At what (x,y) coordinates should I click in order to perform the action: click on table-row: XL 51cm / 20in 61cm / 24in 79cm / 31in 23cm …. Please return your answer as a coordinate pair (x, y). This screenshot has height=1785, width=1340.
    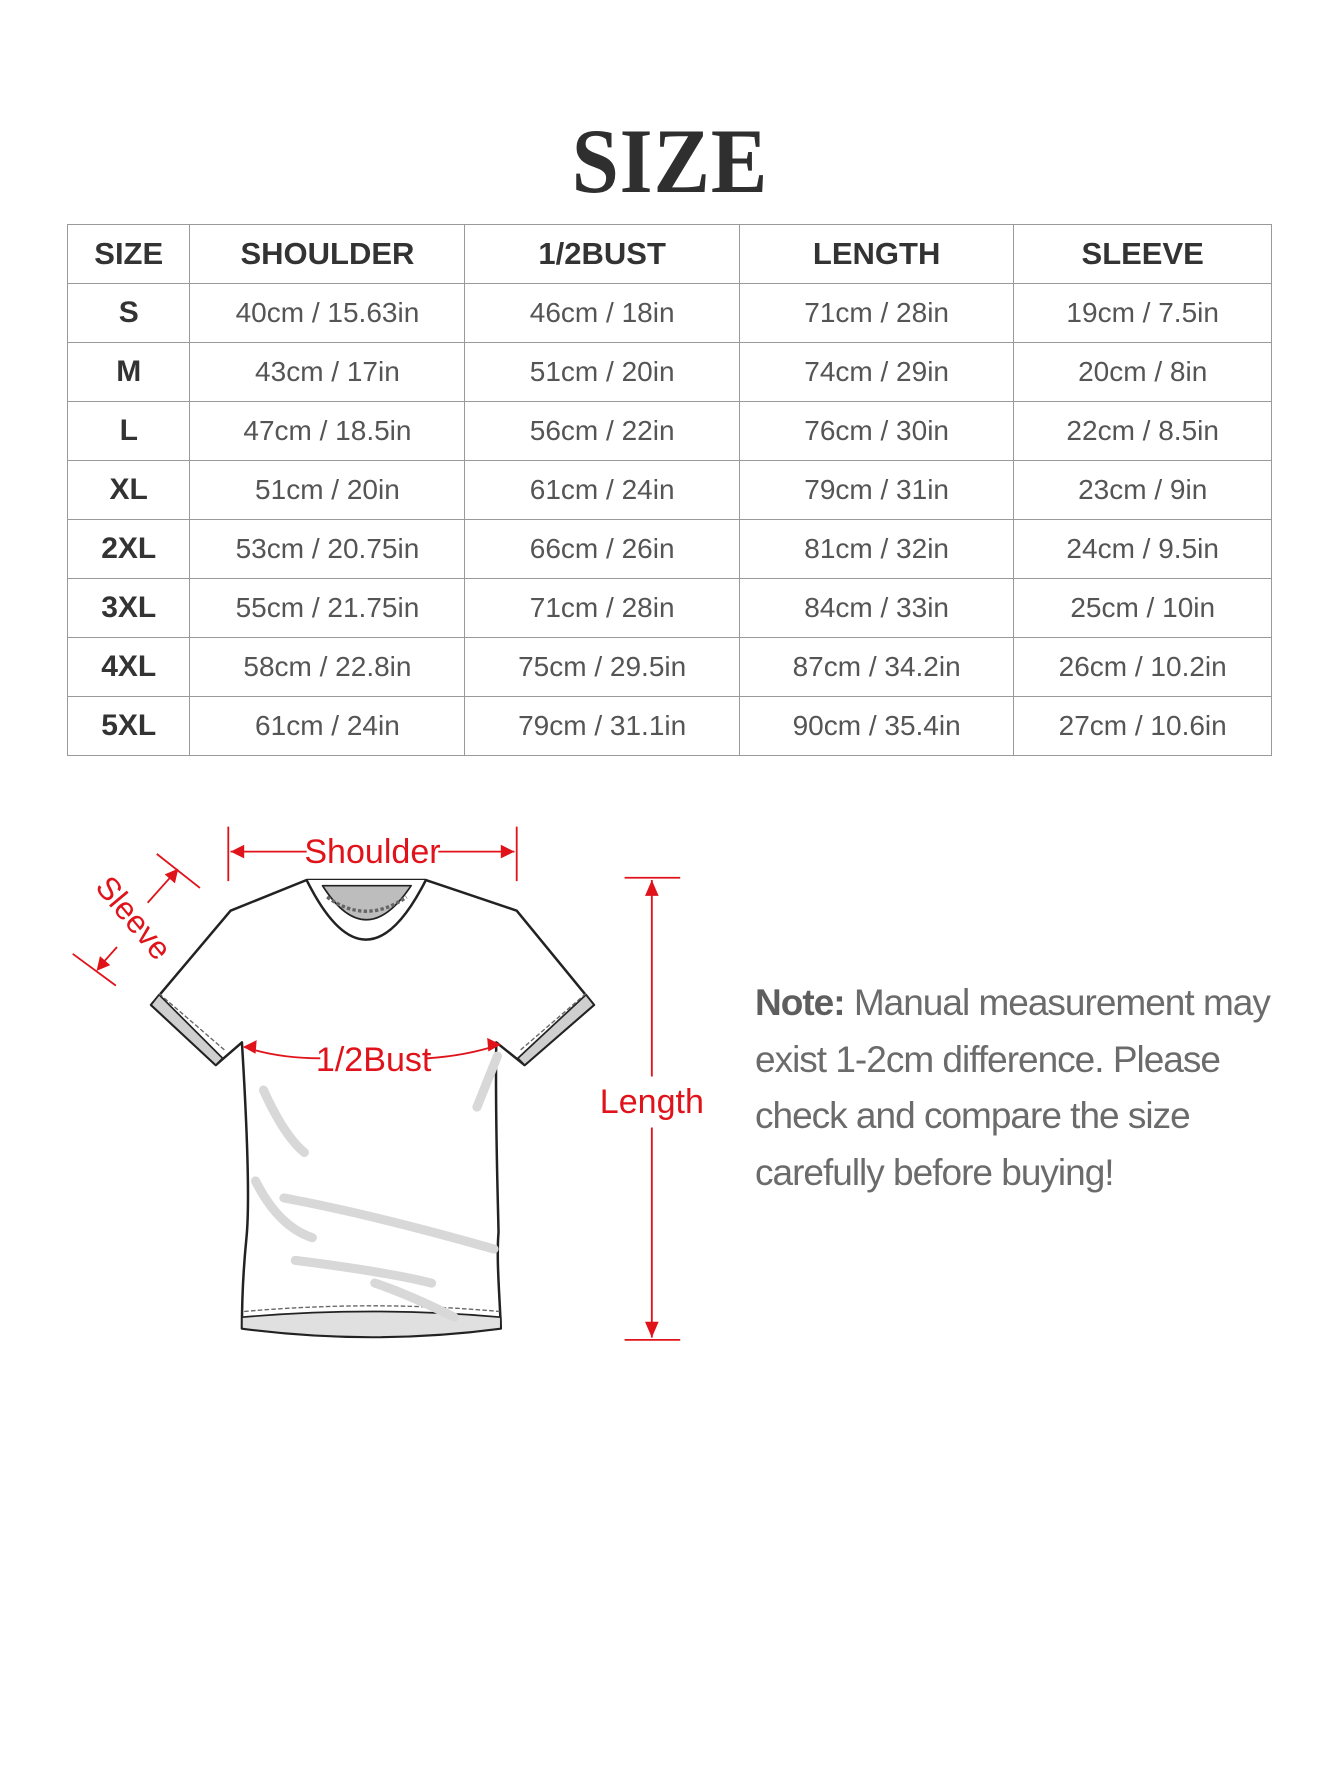
    Looking at the image, I should click on (669, 490).